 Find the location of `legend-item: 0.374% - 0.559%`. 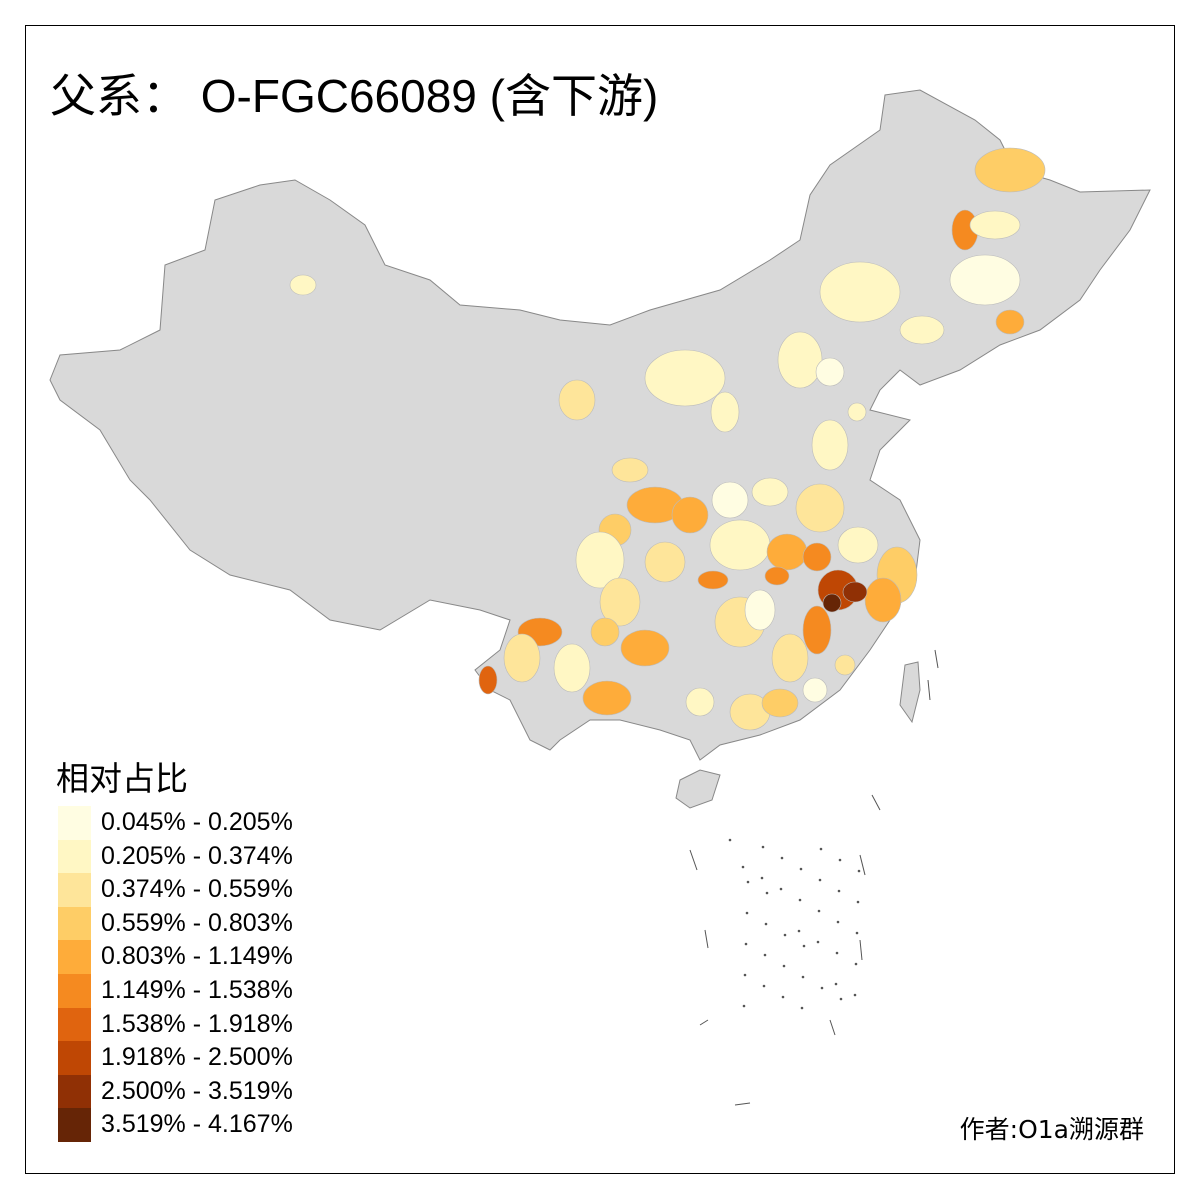

legend-item: 0.374% - 0.559% is located at coordinates (208, 890).